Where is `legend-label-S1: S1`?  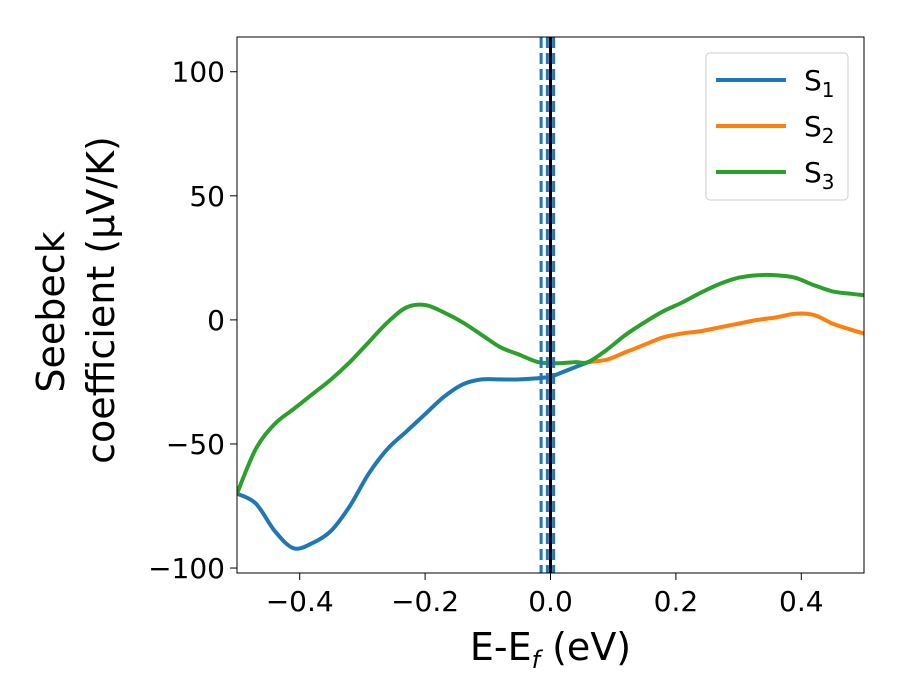
legend-label-S1: S1 is located at coordinates (819, 83).